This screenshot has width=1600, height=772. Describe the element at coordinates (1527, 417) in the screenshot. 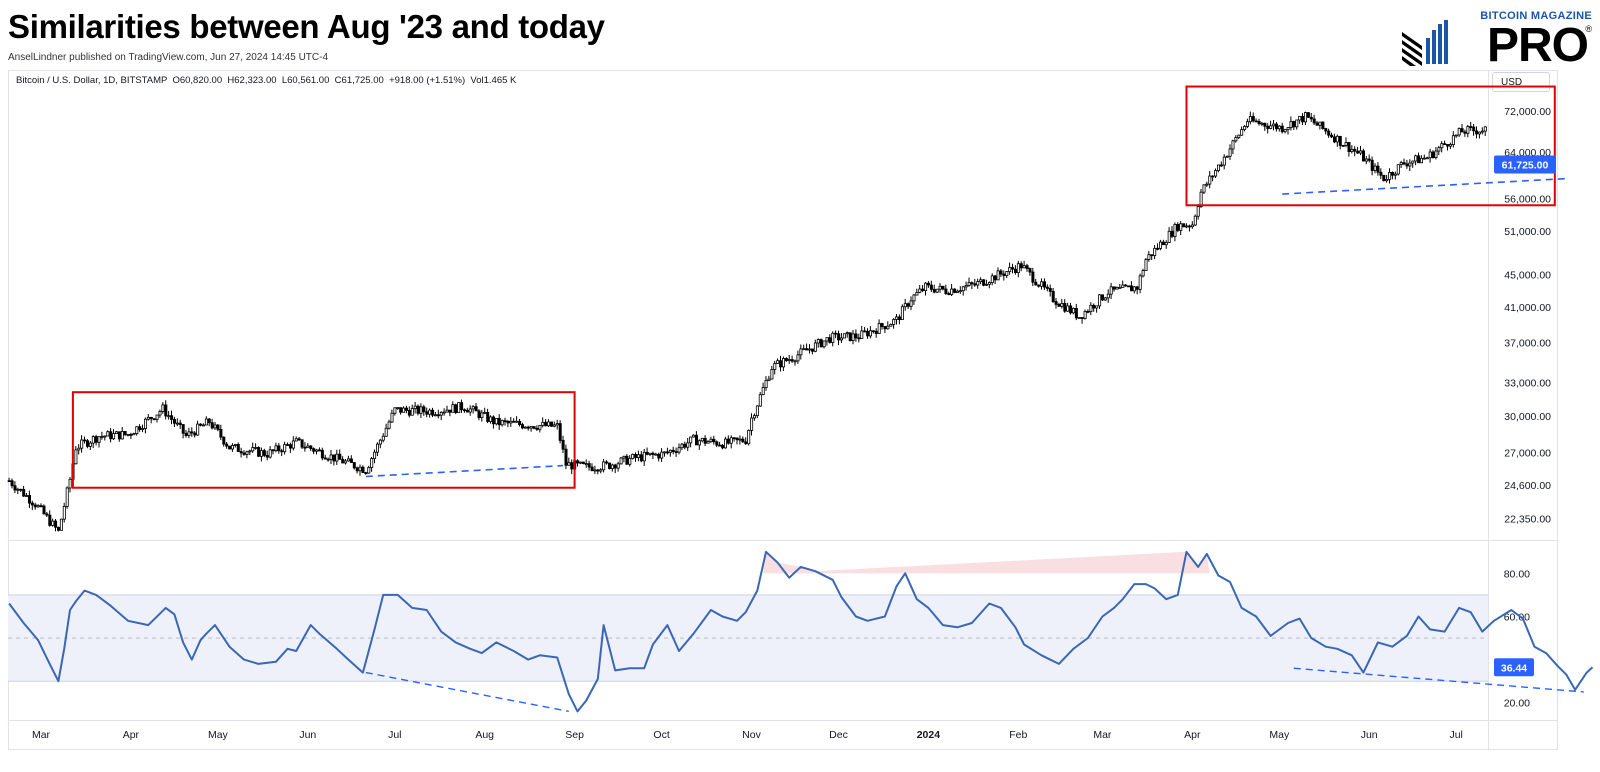

I see `price-tick-label: 30,000.00` at that location.